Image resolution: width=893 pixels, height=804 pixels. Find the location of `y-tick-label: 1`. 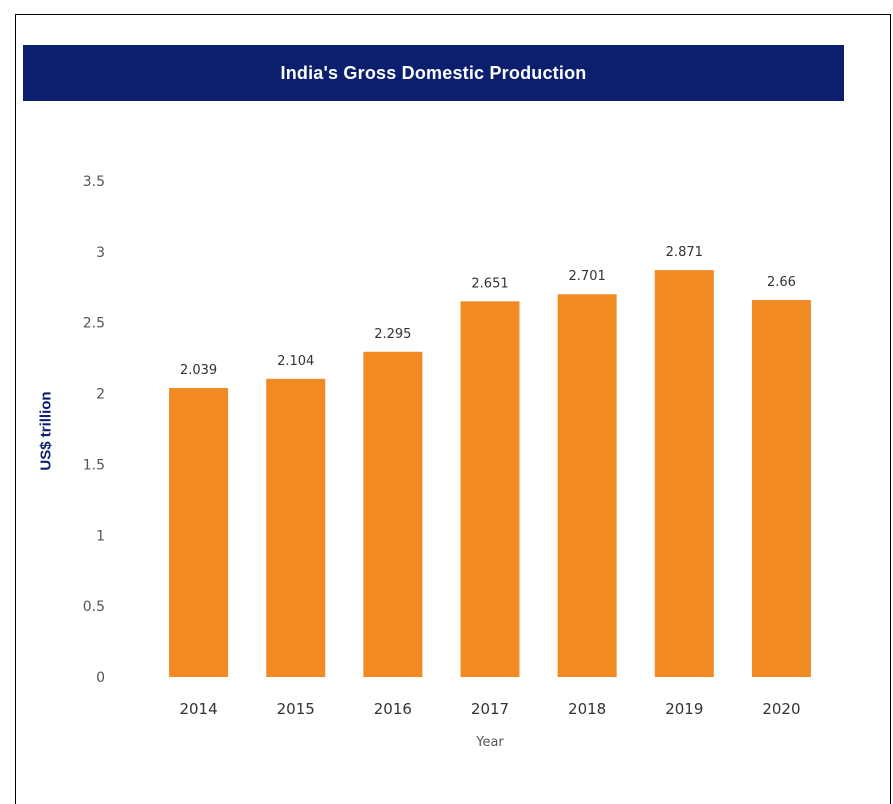

y-tick-label: 1 is located at coordinates (100, 536).